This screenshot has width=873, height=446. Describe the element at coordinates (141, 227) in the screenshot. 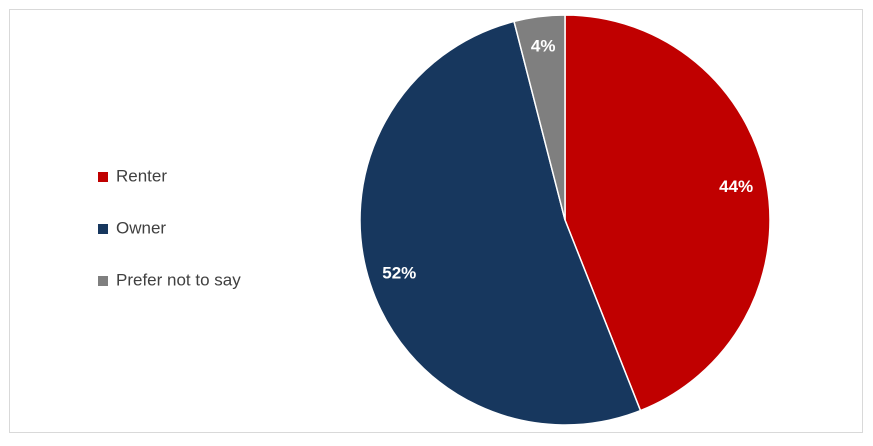

I see `legend-label: Owner` at that location.